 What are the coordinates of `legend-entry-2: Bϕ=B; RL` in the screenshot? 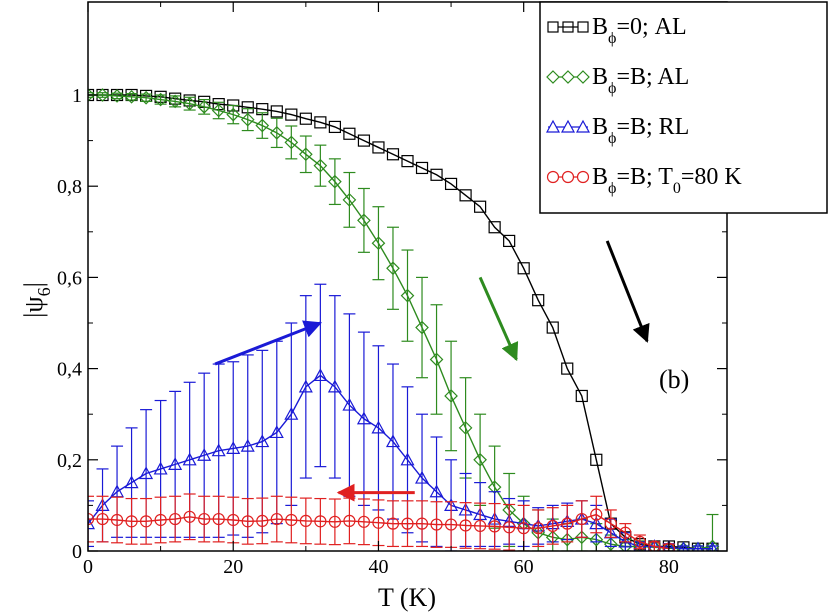 It's located at (617, 130).